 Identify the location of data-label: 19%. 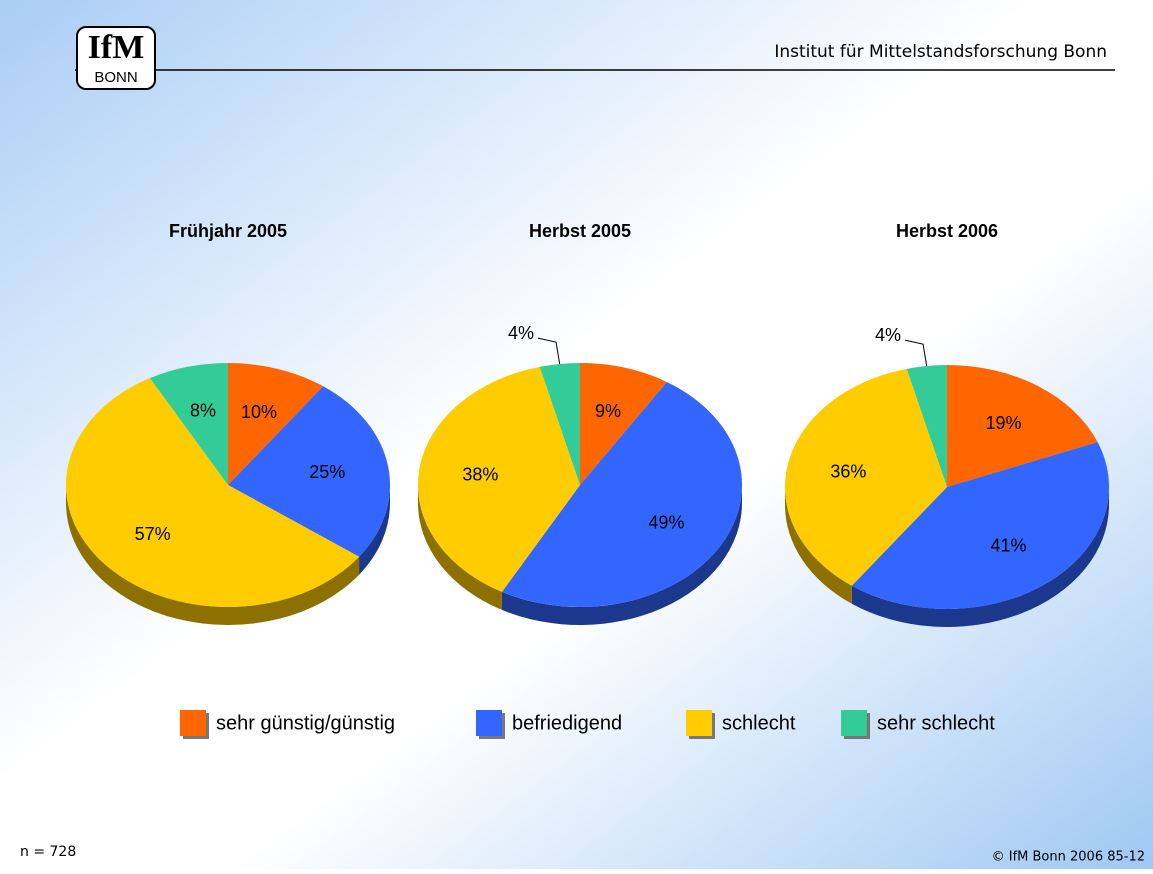
(1003, 423).